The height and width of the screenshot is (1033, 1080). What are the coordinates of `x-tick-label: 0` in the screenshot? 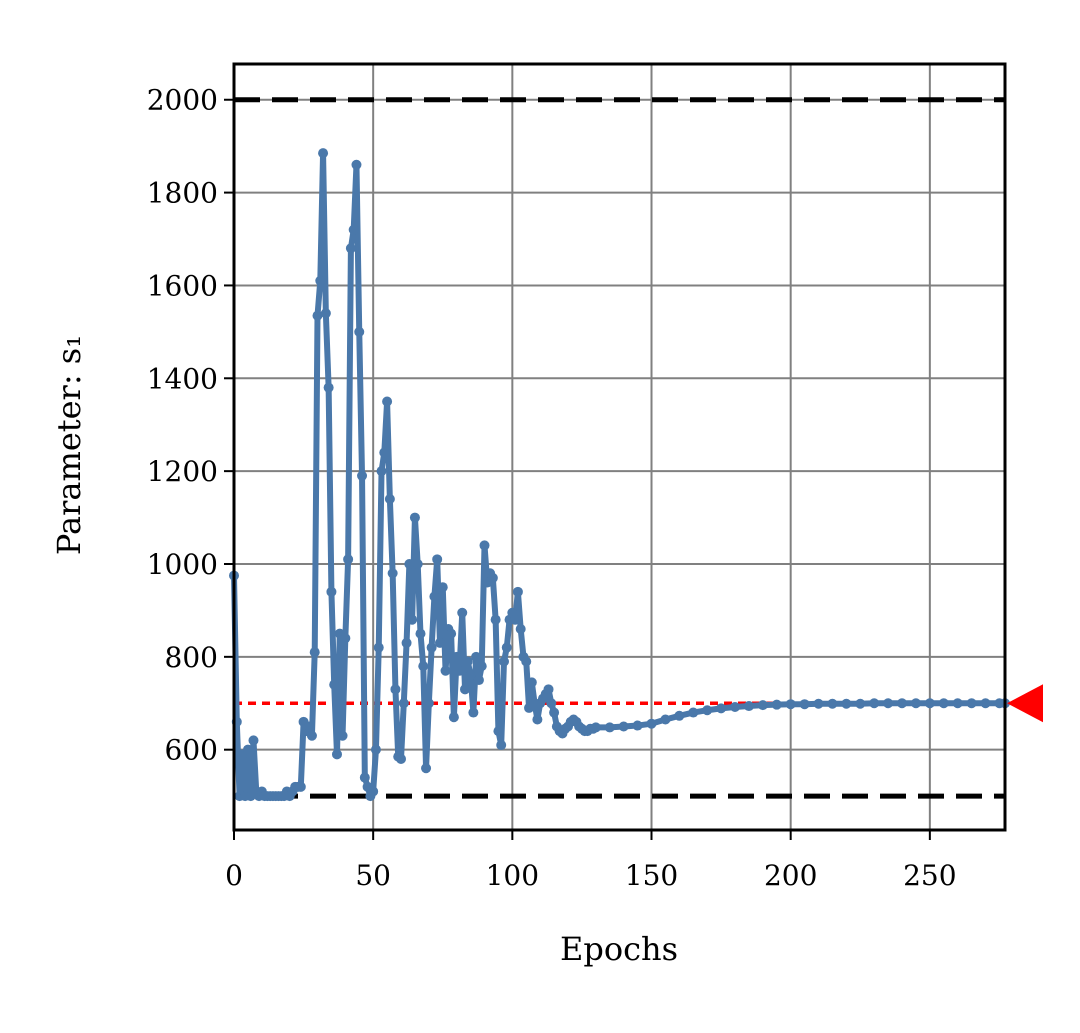 It's located at (234, 875).